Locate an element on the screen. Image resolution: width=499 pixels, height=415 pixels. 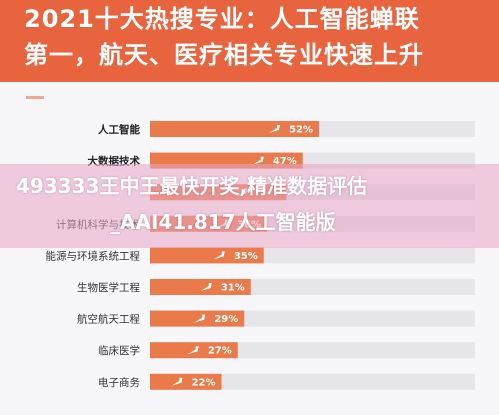
value-label-4: 35% is located at coordinates (246, 256).